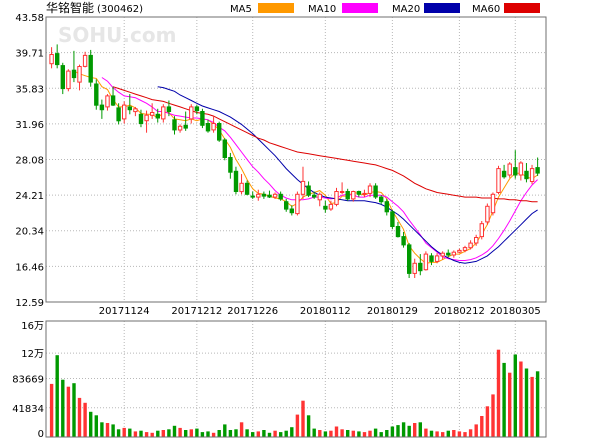 Image resolution: width=600 pixels, height=440 pixels. What do you see at coordinates (360, 8) in the screenshot?
I see `legend-swatch-ma10` at bounding box center [360, 8].